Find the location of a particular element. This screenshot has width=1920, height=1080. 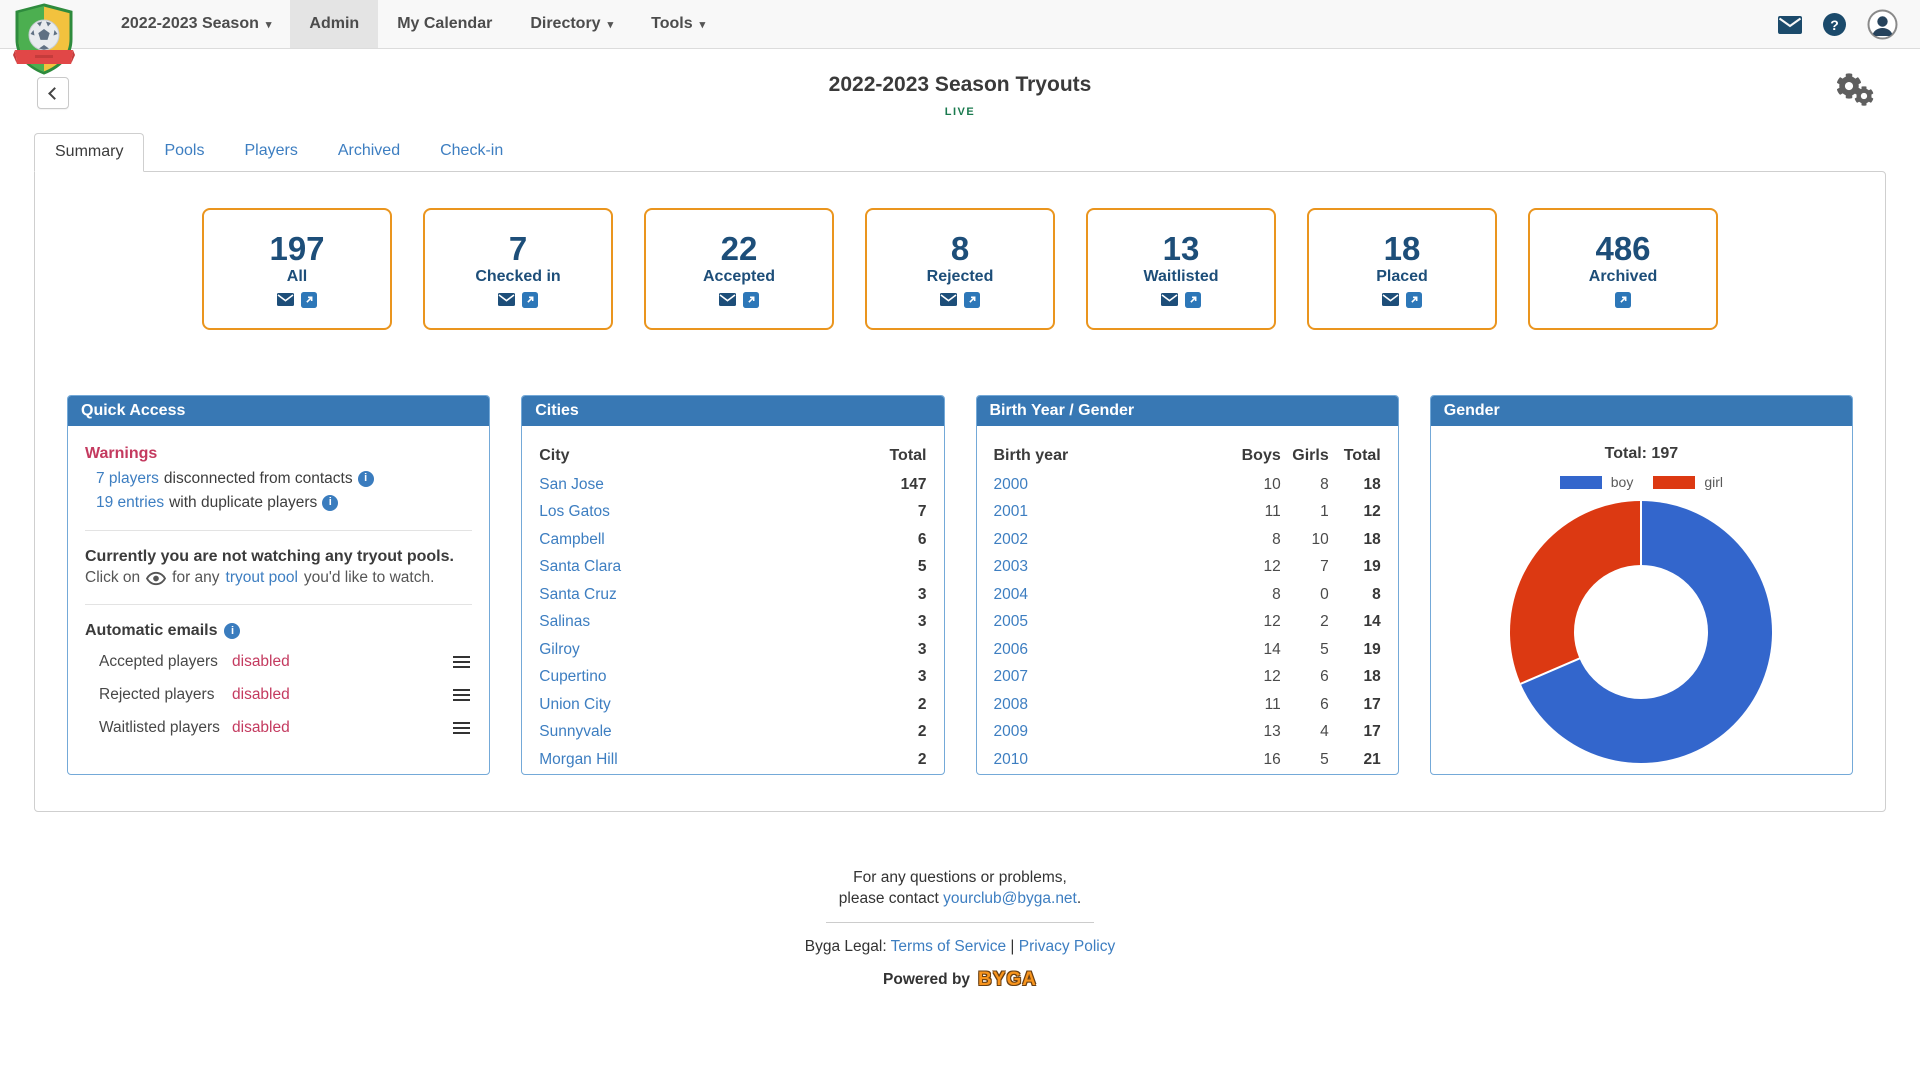

city-link: Cupertino is located at coordinates (573, 677).